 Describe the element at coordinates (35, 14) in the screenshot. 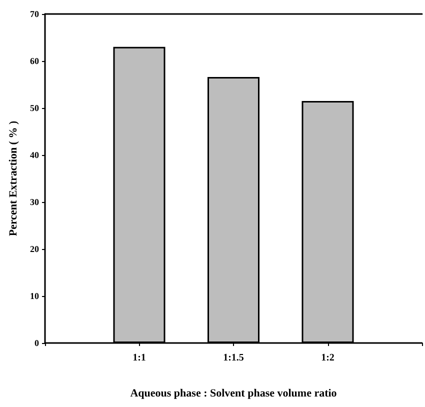

I see `y-tick-label: 70` at that location.